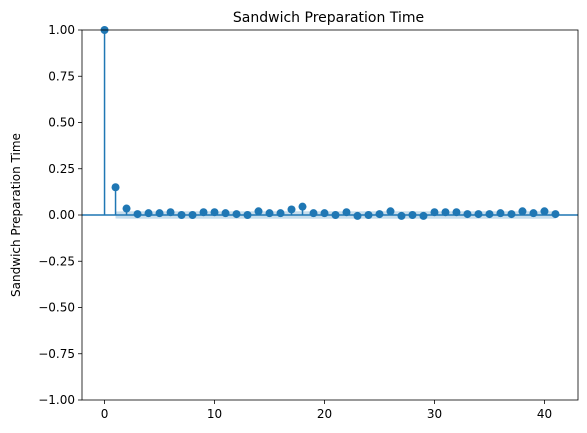 Image resolution: width=587 pixels, height=433 pixels. I want to click on y-tick-label: −1.00, so click(56, 400).